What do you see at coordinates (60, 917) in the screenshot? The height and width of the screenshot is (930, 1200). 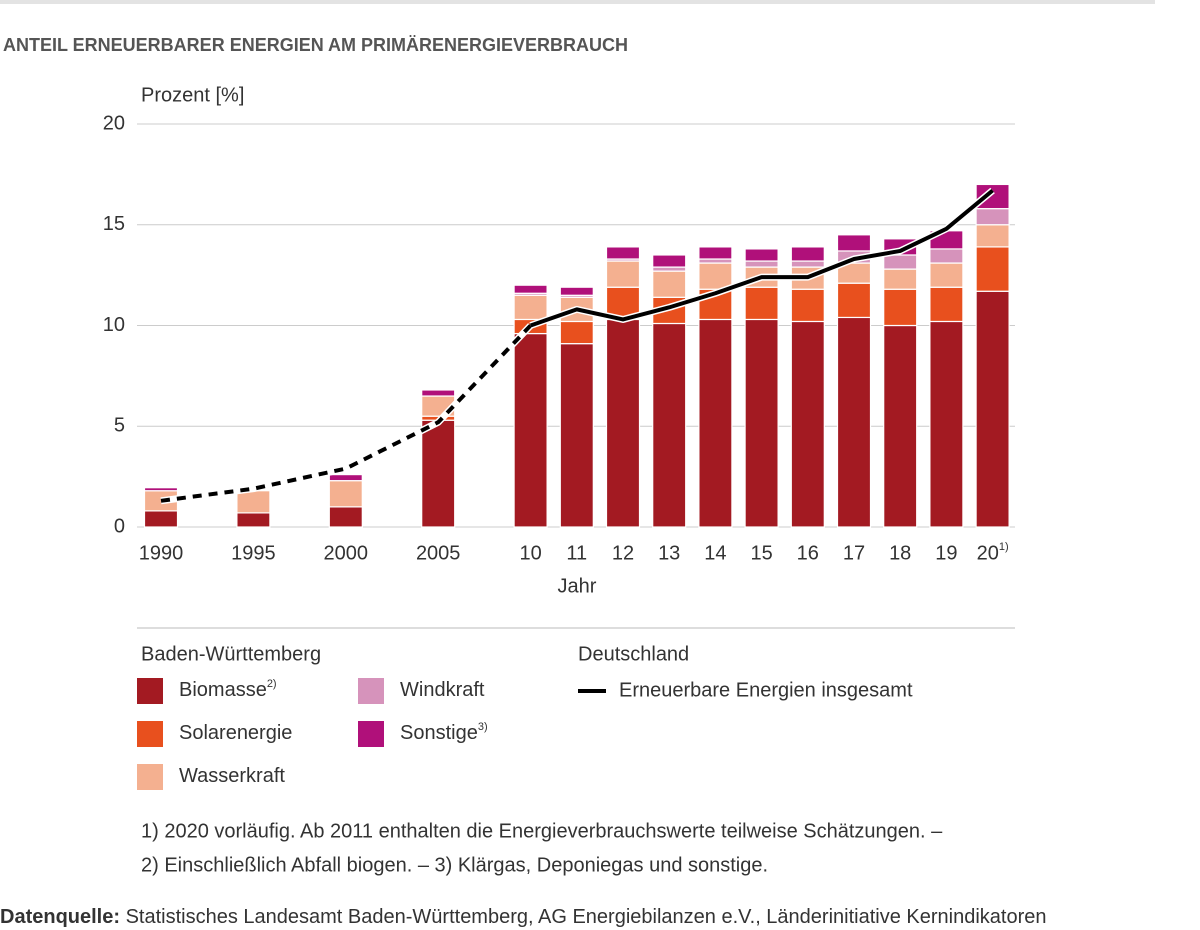 I see `source-label: Datenquelle:` at bounding box center [60, 917].